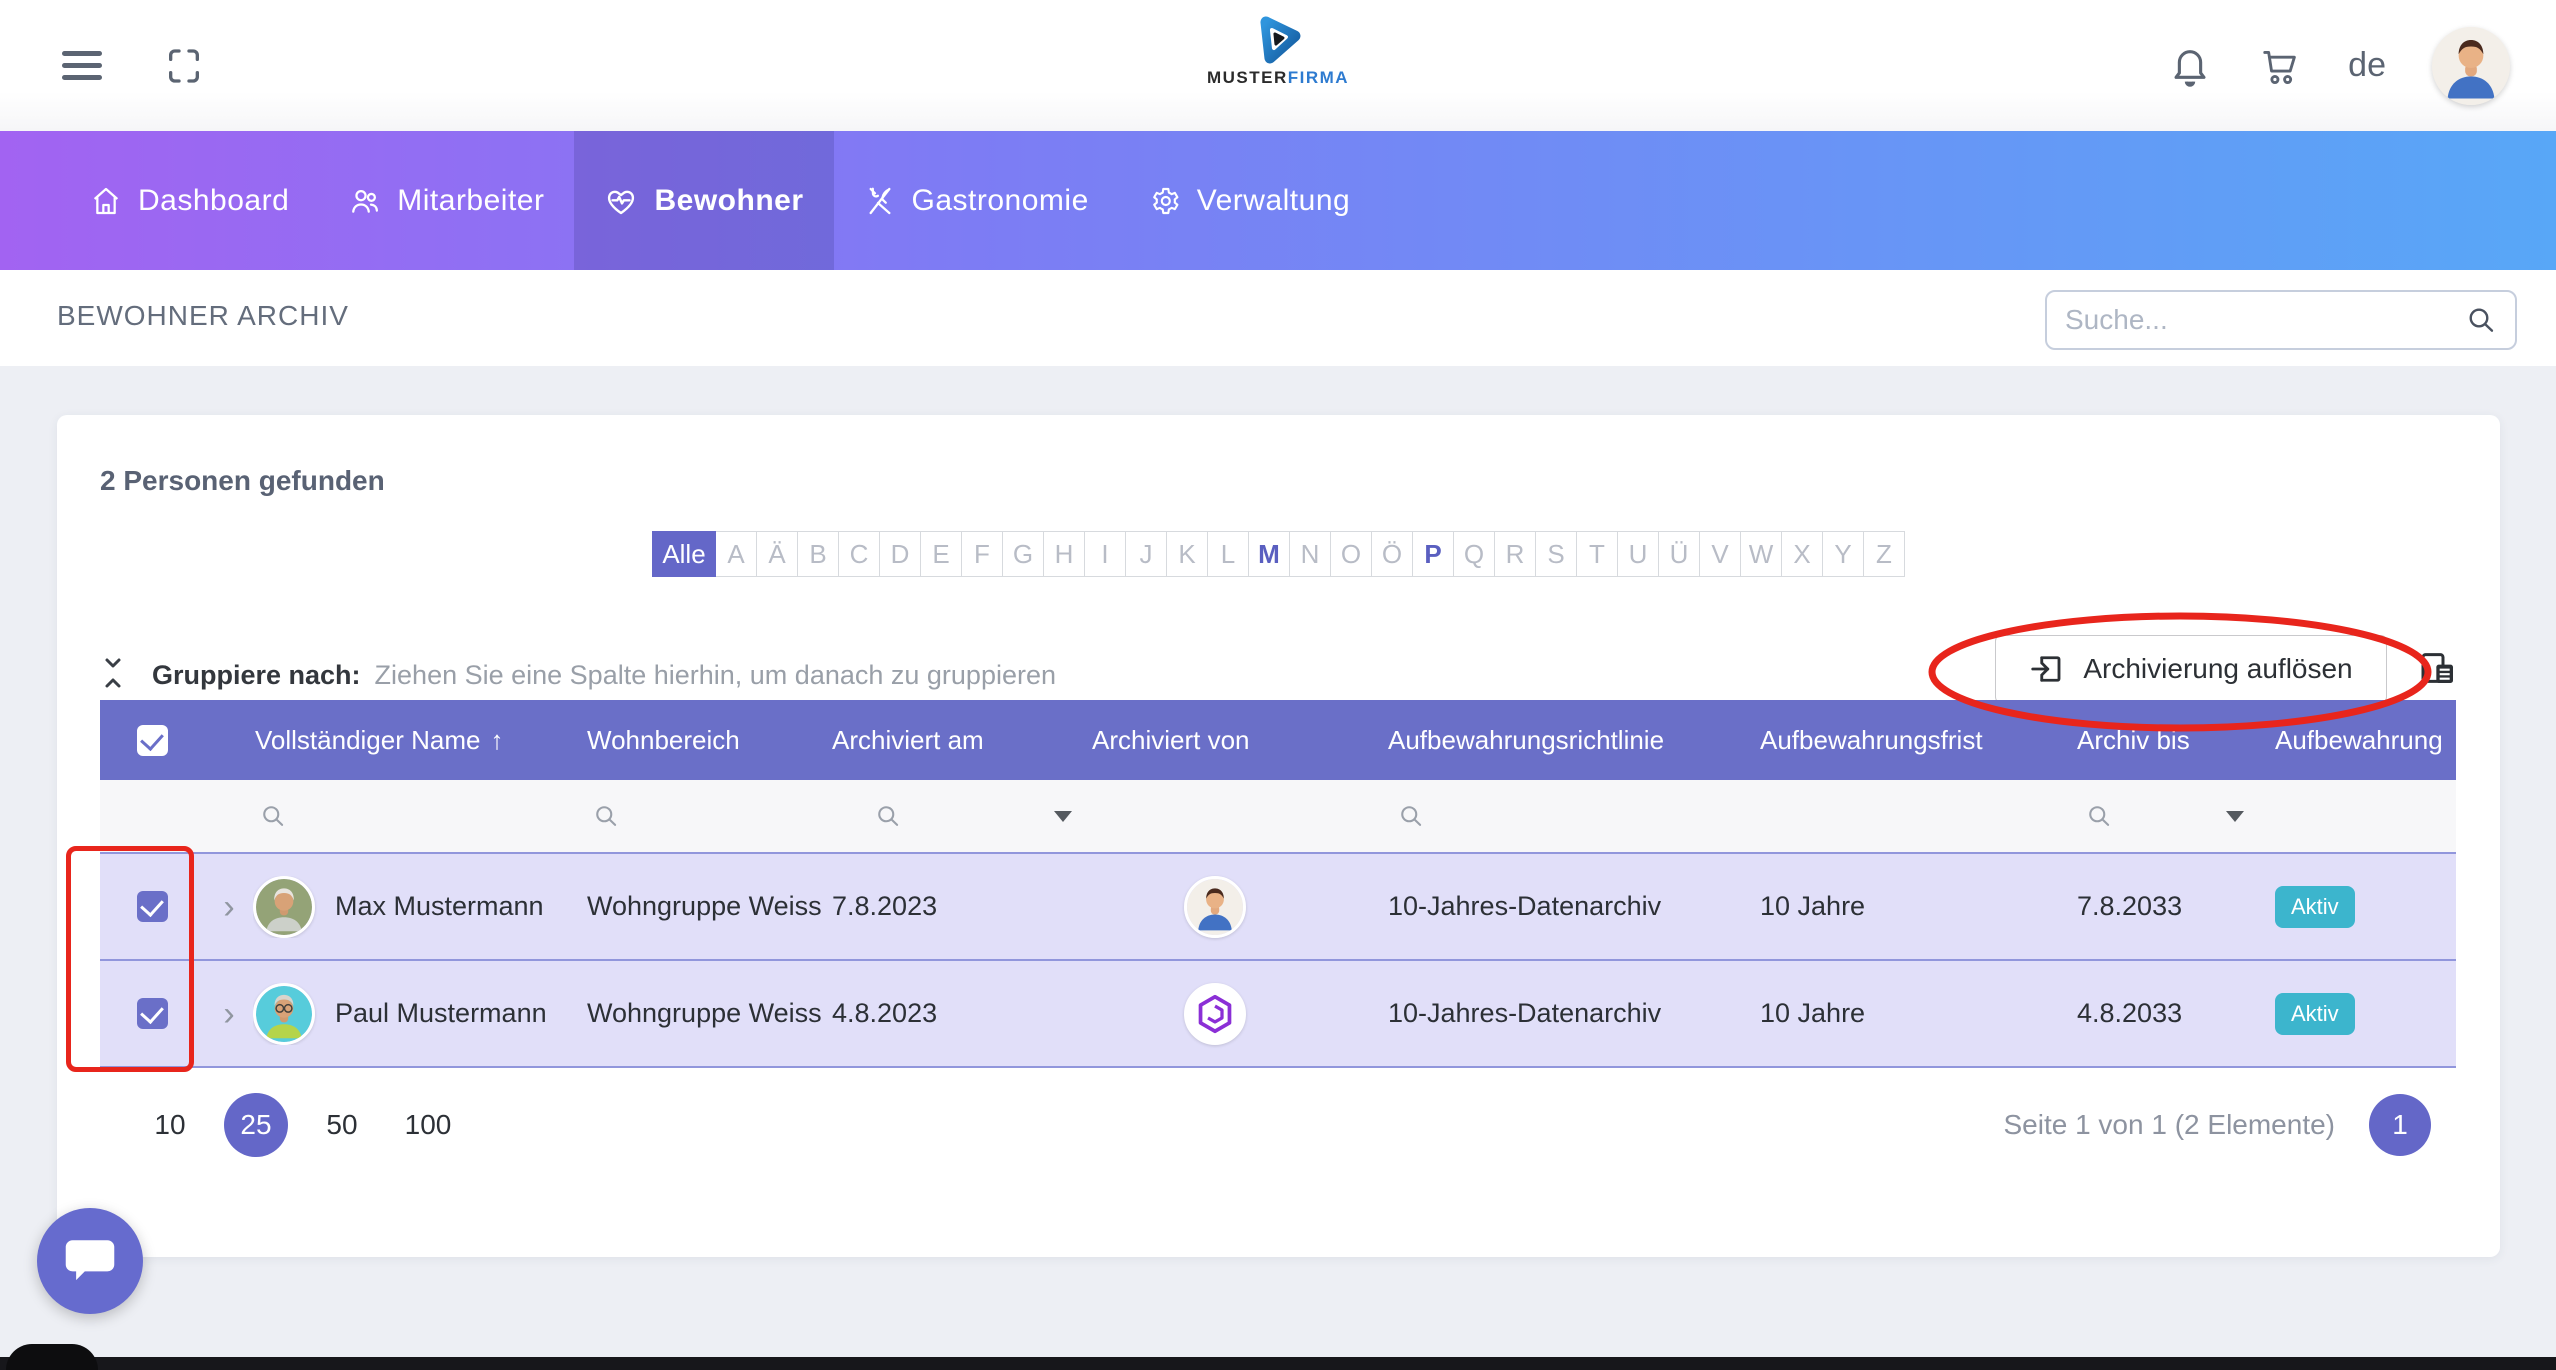 The image size is (2556, 1370). What do you see at coordinates (941, 554) in the screenshot?
I see `alphabet-letter: E` at bounding box center [941, 554].